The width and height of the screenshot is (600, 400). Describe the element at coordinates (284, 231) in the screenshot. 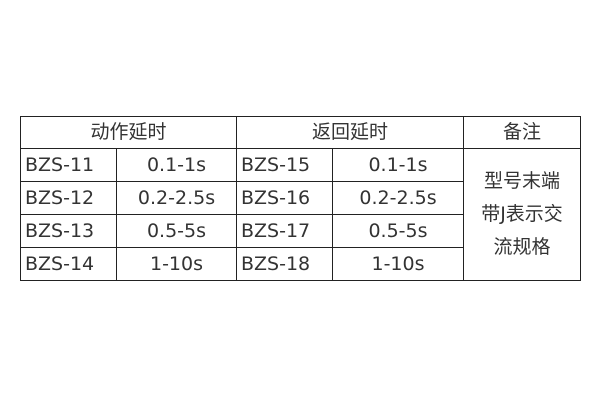

I see `return-model: BZS-17` at that location.